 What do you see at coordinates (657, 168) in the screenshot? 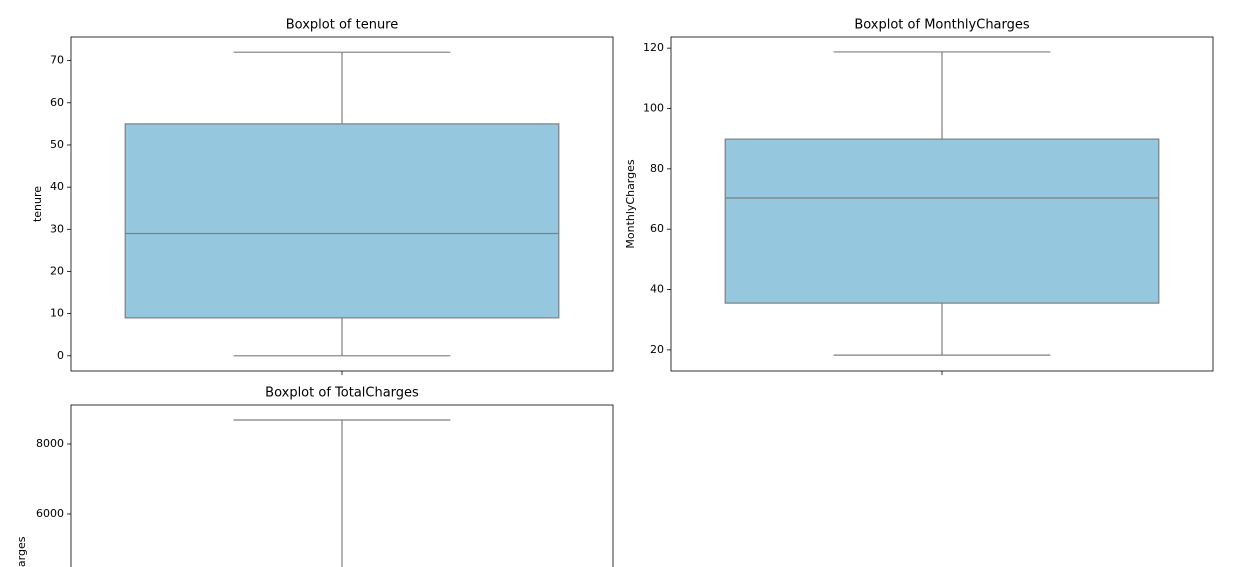
I see `y-tick-label: 80` at bounding box center [657, 168].